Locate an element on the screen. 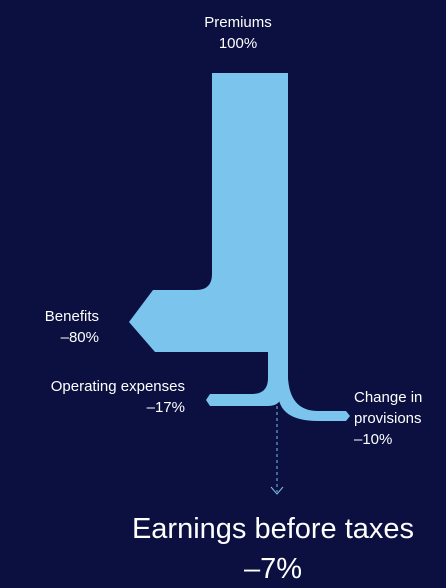  down-arrow-icon is located at coordinates (277, 490).